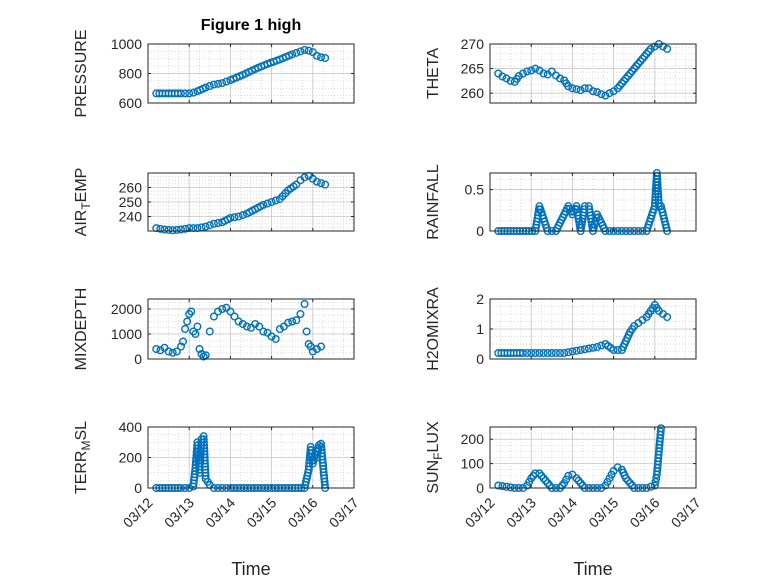 The image size is (778, 583). I want to click on y-tick-label: 1, so click(480, 329).